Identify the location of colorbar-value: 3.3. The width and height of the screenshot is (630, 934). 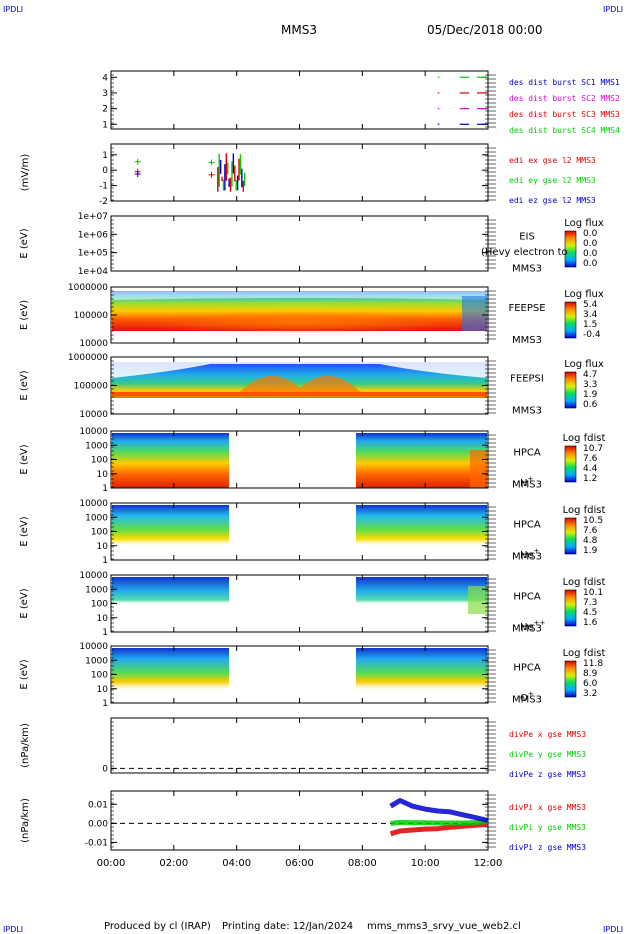
(590, 385).